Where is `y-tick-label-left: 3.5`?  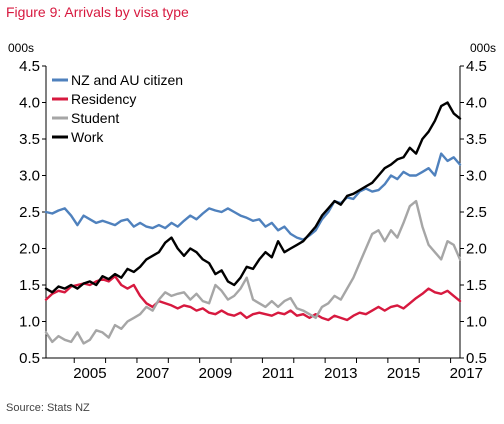 y-tick-label-left: 3.5 is located at coordinates (29, 139).